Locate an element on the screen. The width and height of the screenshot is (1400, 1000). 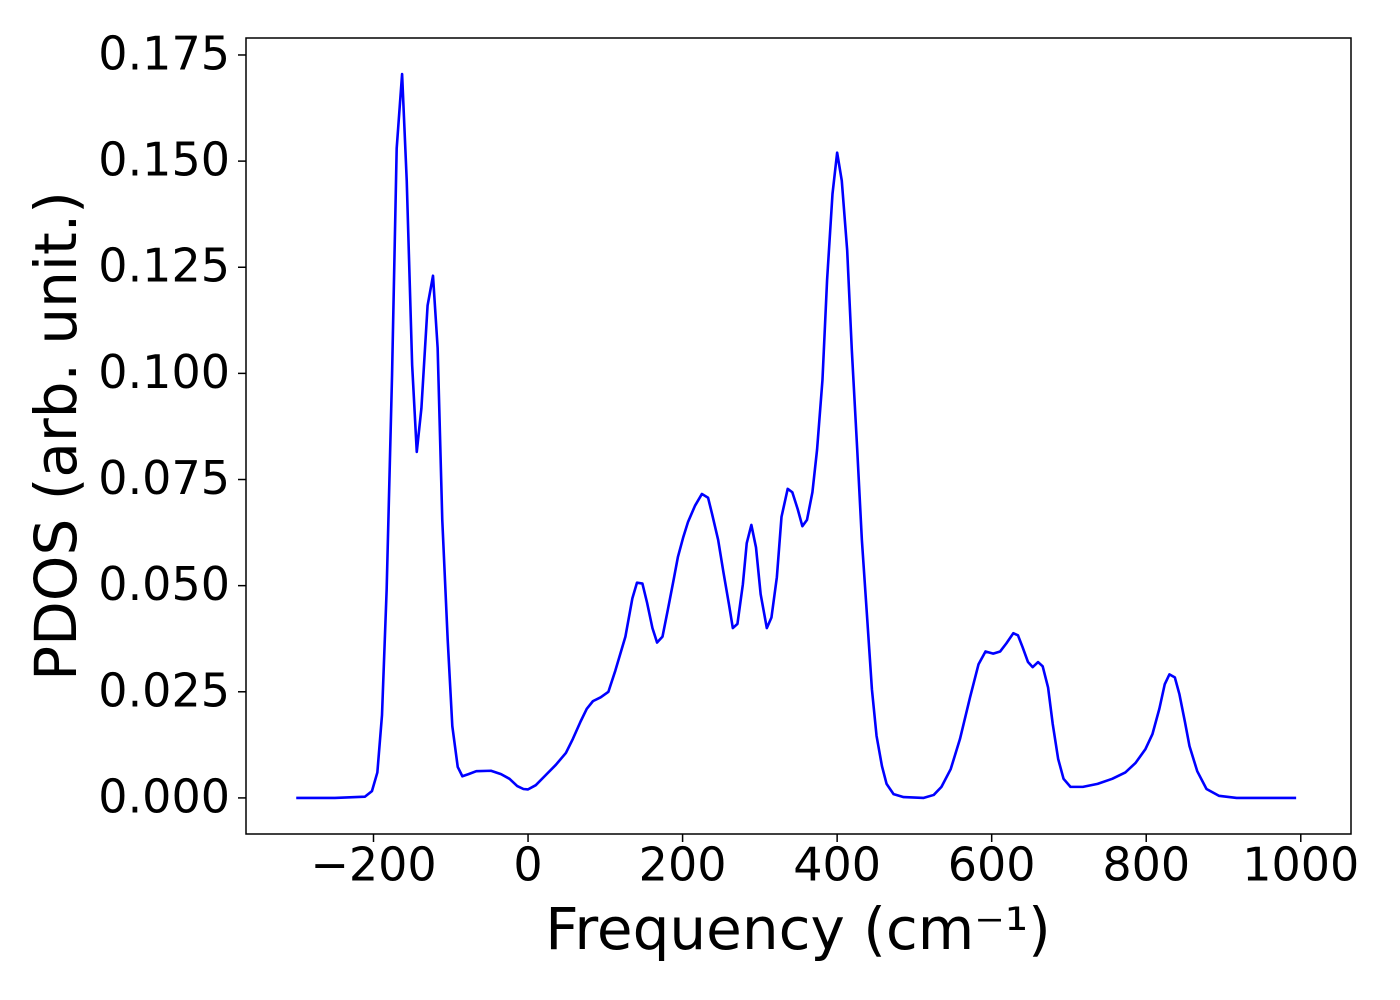
y-tick-label: 0.175 is located at coordinates (164, 53).